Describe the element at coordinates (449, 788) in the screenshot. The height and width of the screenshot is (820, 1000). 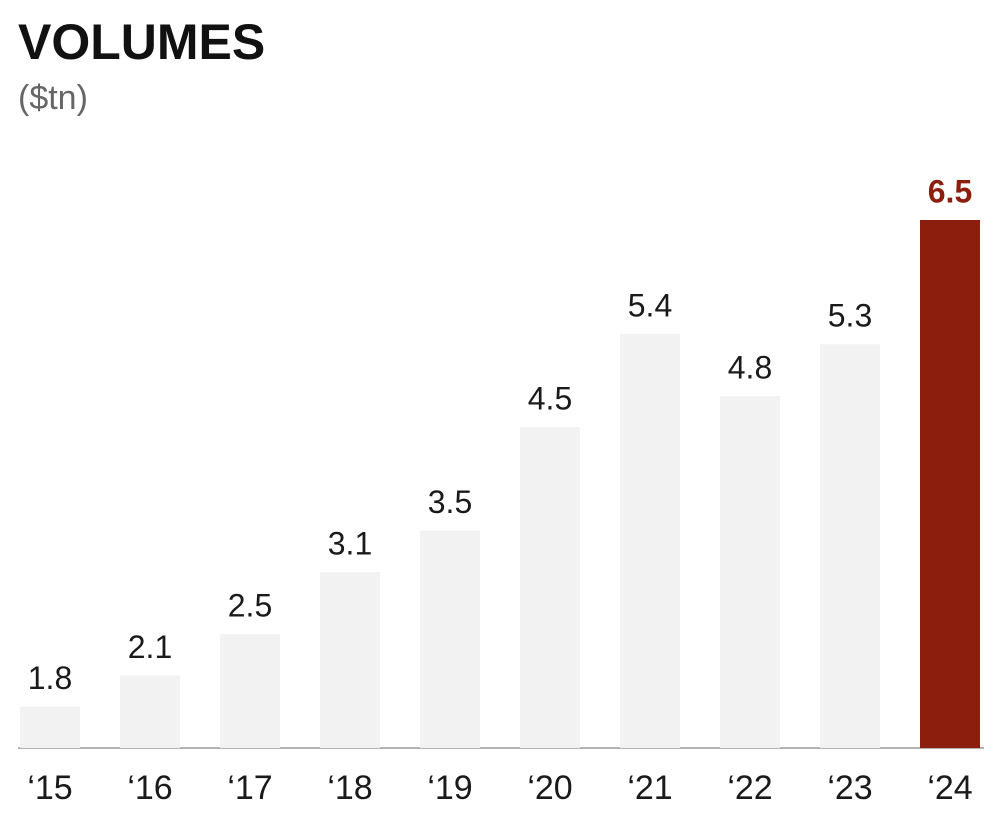
I see `x-tick-label: ‘19` at that location.